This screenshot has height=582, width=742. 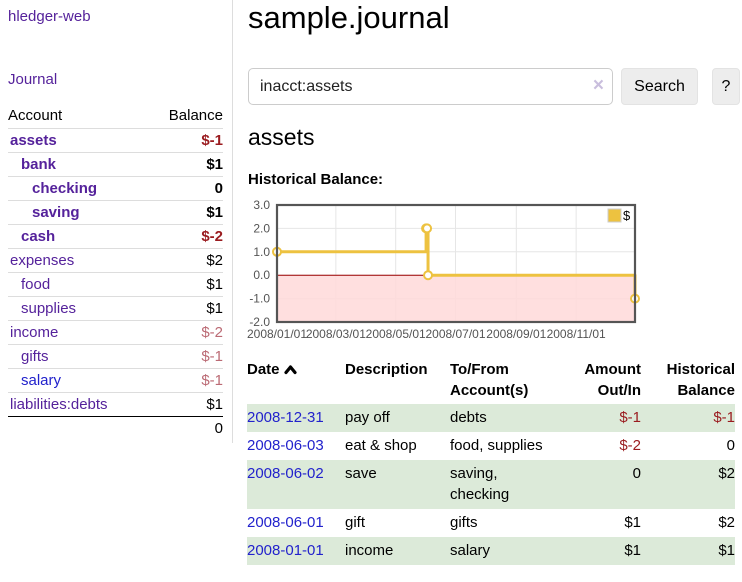 What do you see at coordinates (33, 140) in the screenshot?
I see `account-link-assets: assets` at bounding box center [33, 140].